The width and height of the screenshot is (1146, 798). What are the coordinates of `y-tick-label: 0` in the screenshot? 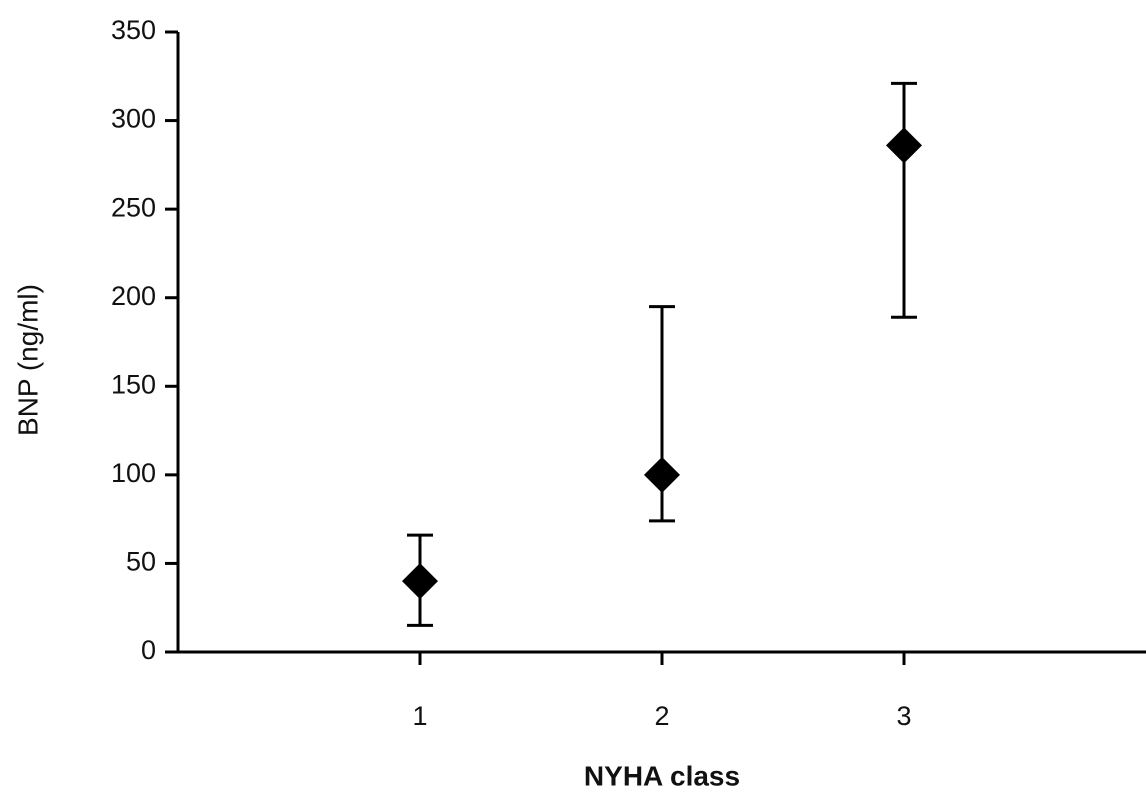 It's located at (148, 650).